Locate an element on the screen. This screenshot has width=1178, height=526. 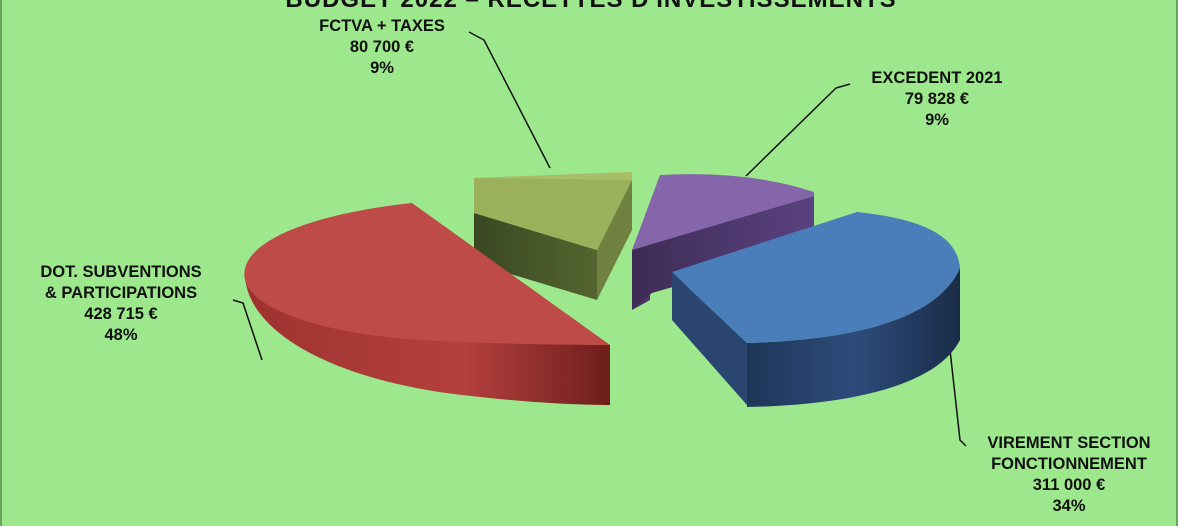
slice-label-fctva: FCTVA + TAXES 80 700 € 9% is located at coordinates (382, 47).